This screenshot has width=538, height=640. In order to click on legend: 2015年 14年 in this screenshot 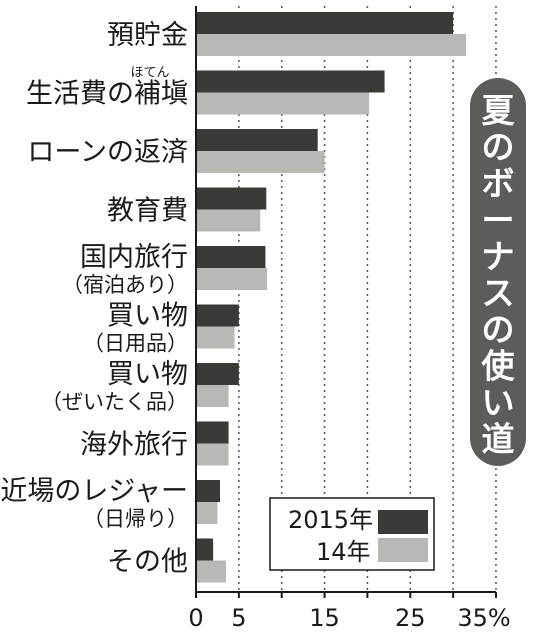, I will do `click(352, 534)`.